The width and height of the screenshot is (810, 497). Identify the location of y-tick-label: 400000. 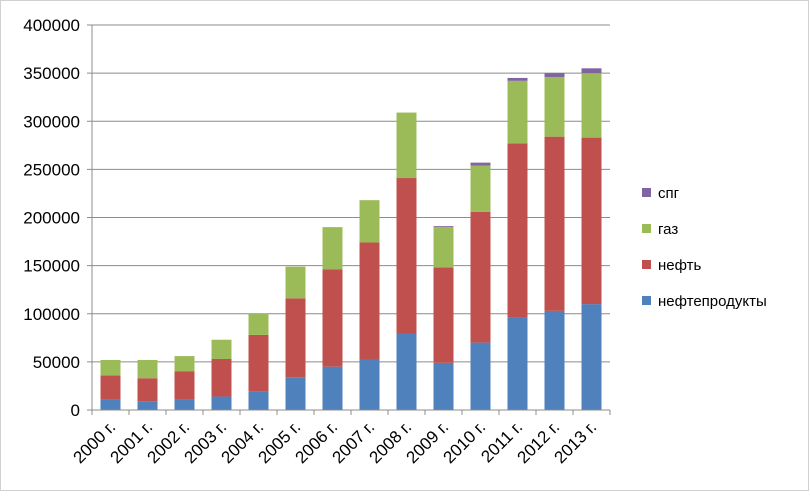
(51, 25).